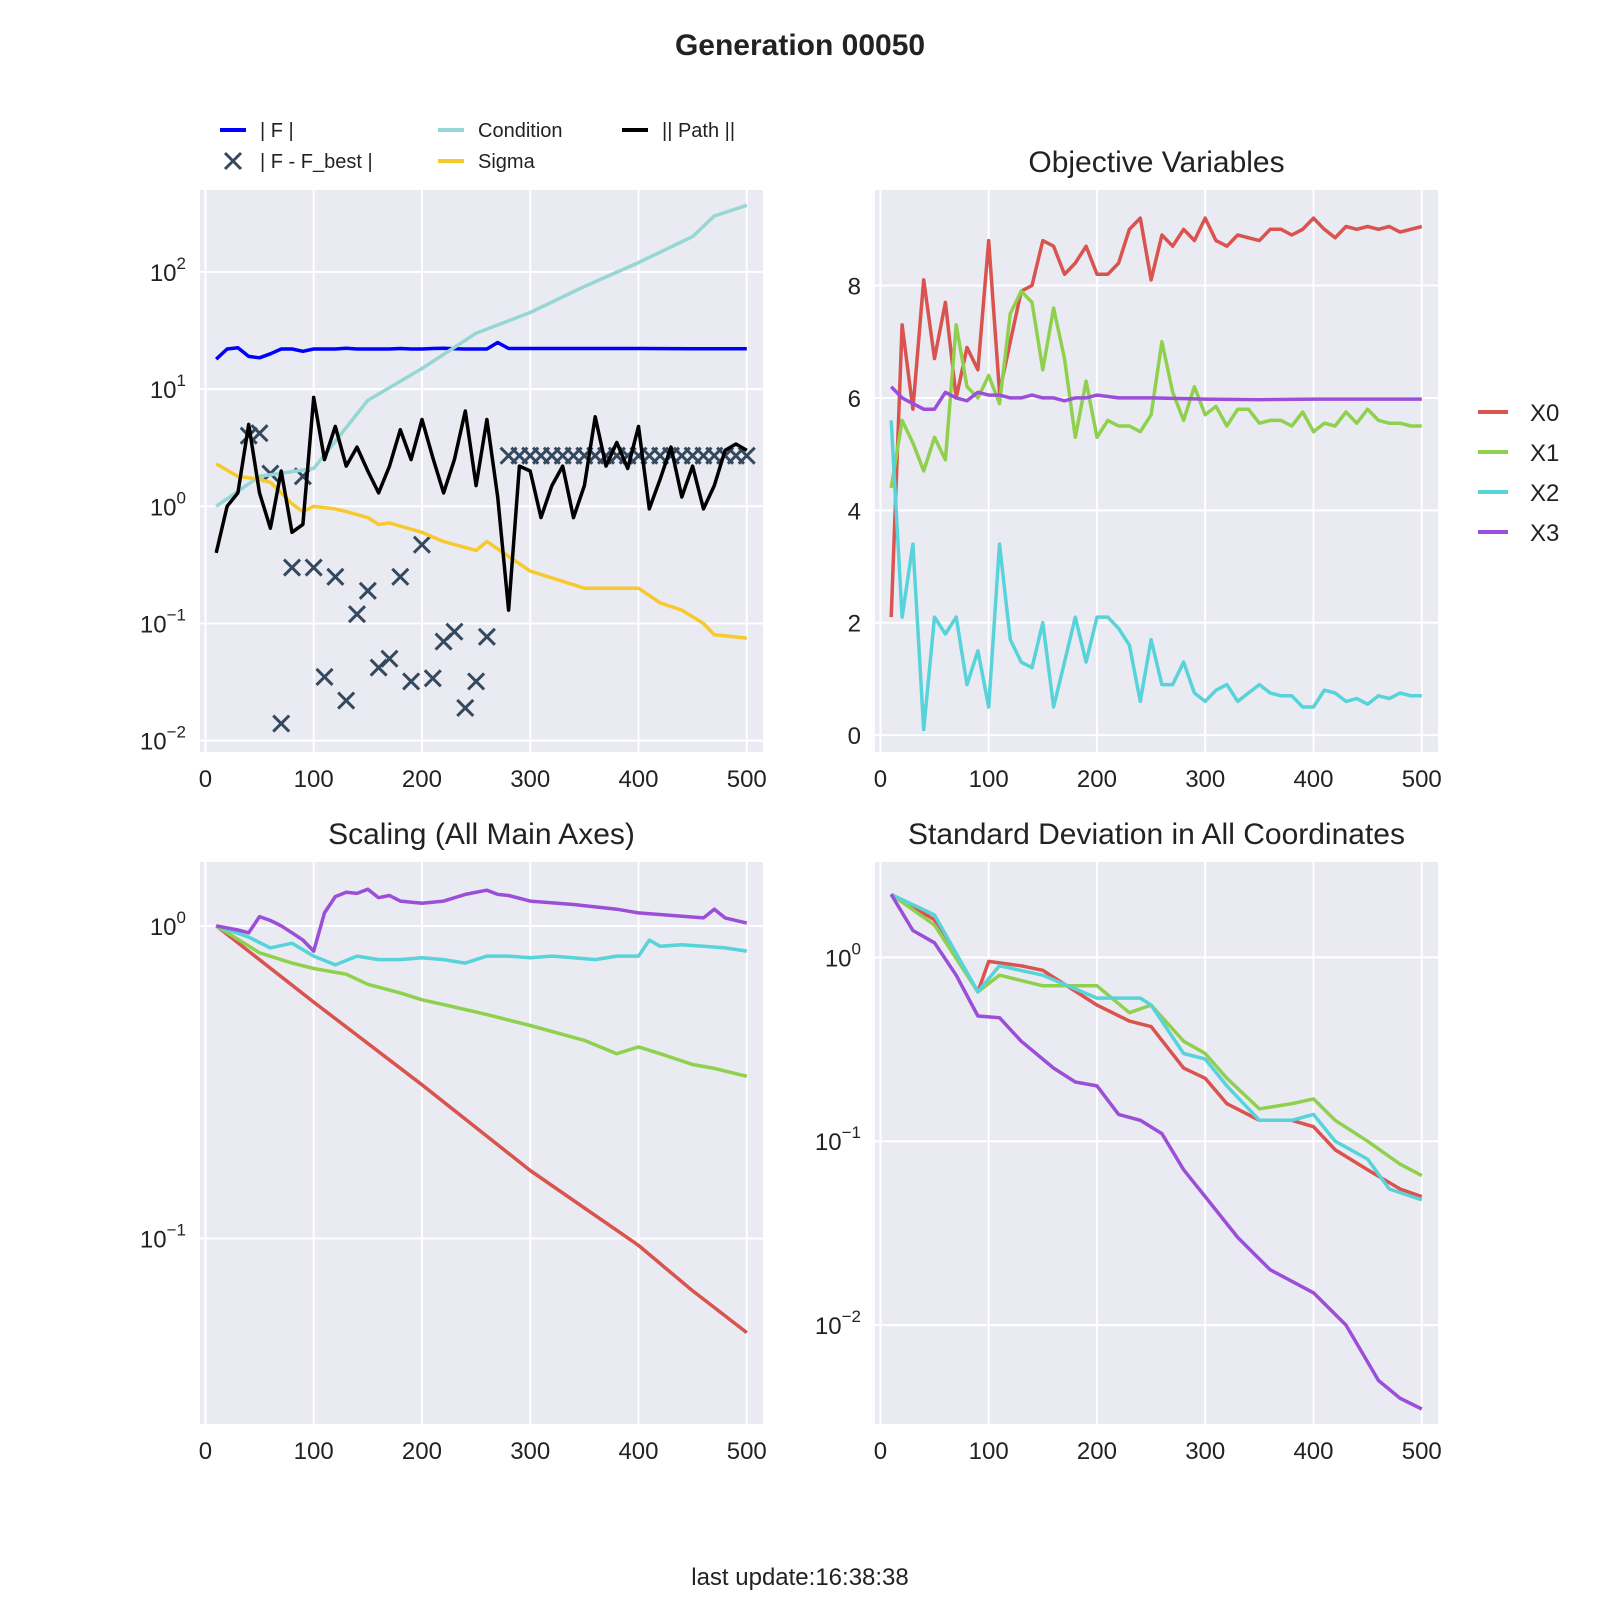 The image size is (1600, 1600). Describe the element at coordinates (854, 399) in the screenshot. I see `y-tick-label: 6` at that location.